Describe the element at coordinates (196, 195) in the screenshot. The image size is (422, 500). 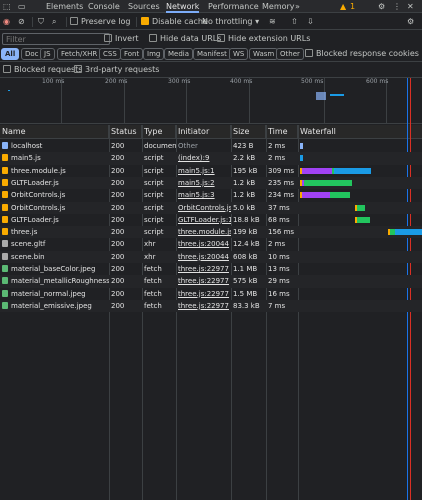
I see `cell-initiator: main5.js:3` at that location.